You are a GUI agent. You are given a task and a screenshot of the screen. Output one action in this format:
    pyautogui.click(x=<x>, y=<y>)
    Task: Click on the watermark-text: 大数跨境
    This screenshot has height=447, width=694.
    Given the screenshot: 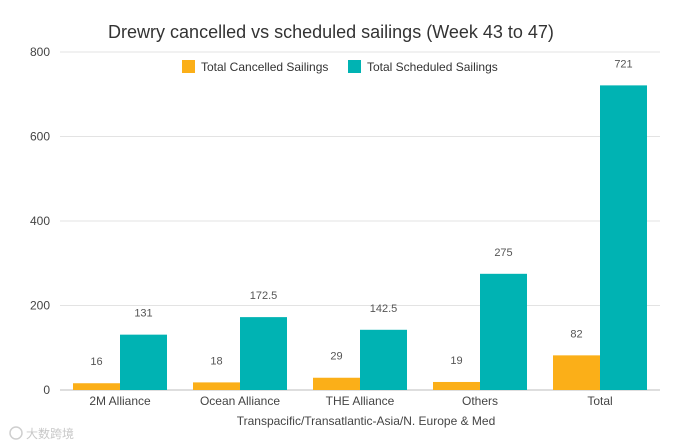 What is the action you would take?
    pyautogui.click(x=50, y=433)
    